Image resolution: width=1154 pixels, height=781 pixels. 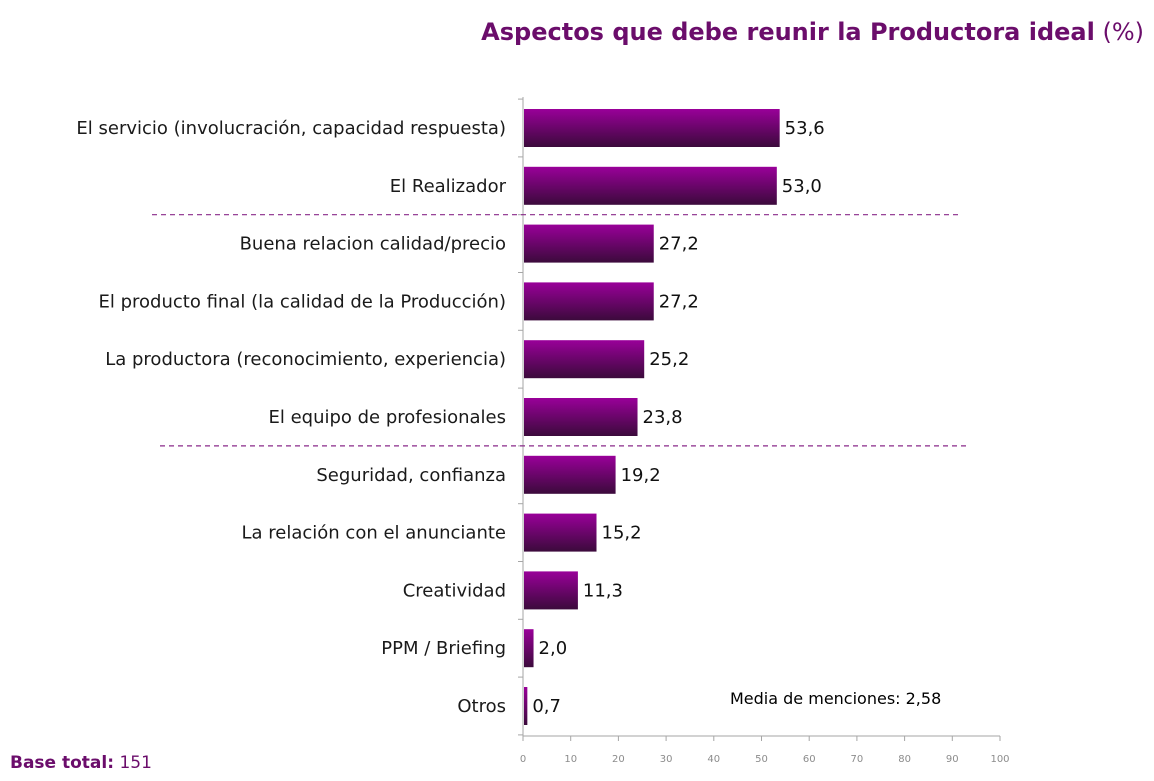 What do you see at coordinates (857, 759) in the screenshot?
I see `x-tick-label: 70` at bounding box center [857, 759].